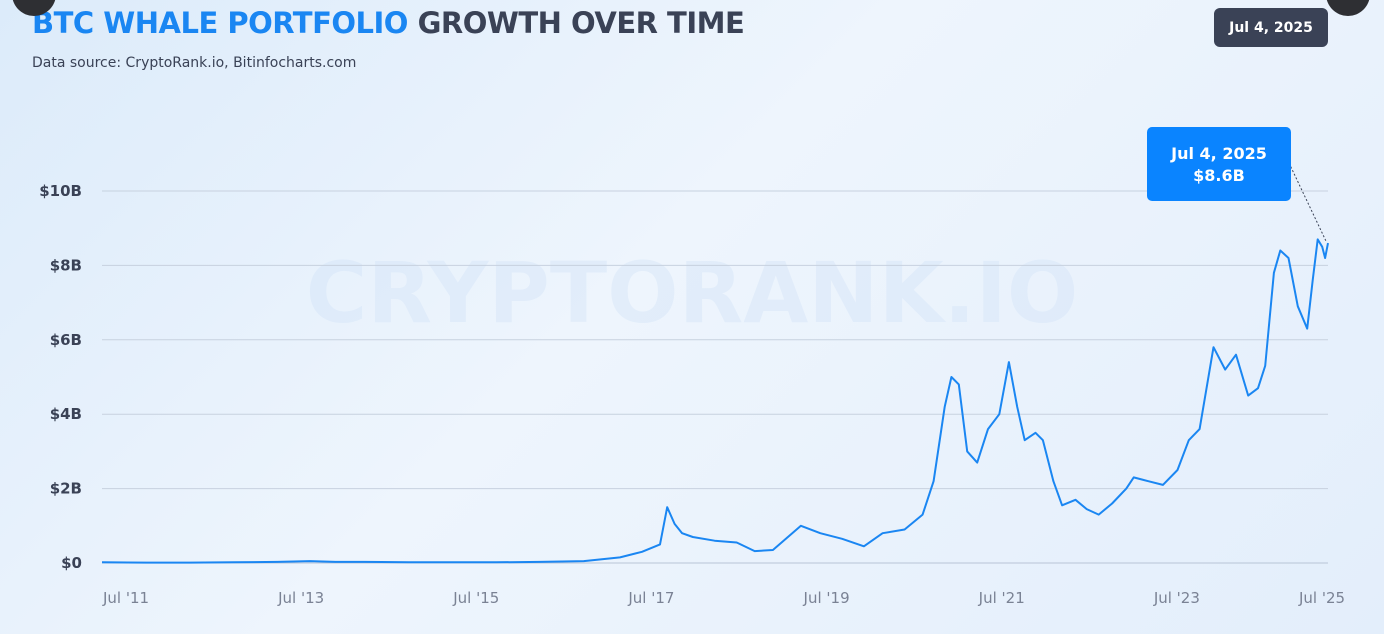 The width and height of the screenshot is (1384, 634). What do you see at coordinates (60, 377) in the screenshot?
I see `y-axis-ticks: $0 $2B $4B $6B $8B $10B` at bounding box center [60, 377].